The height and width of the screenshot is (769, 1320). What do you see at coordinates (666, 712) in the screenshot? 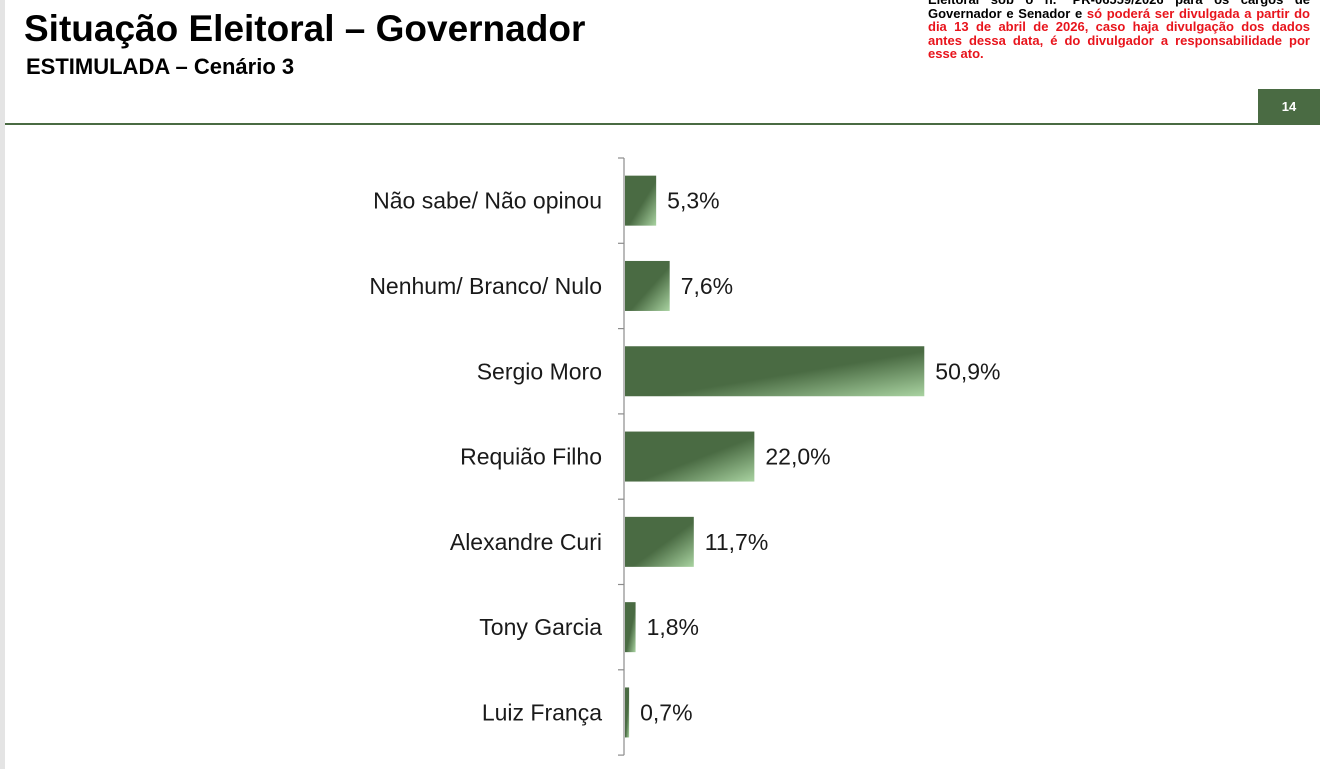
I see `value-label-6: 0,7%` at bounding box center [666, 712].